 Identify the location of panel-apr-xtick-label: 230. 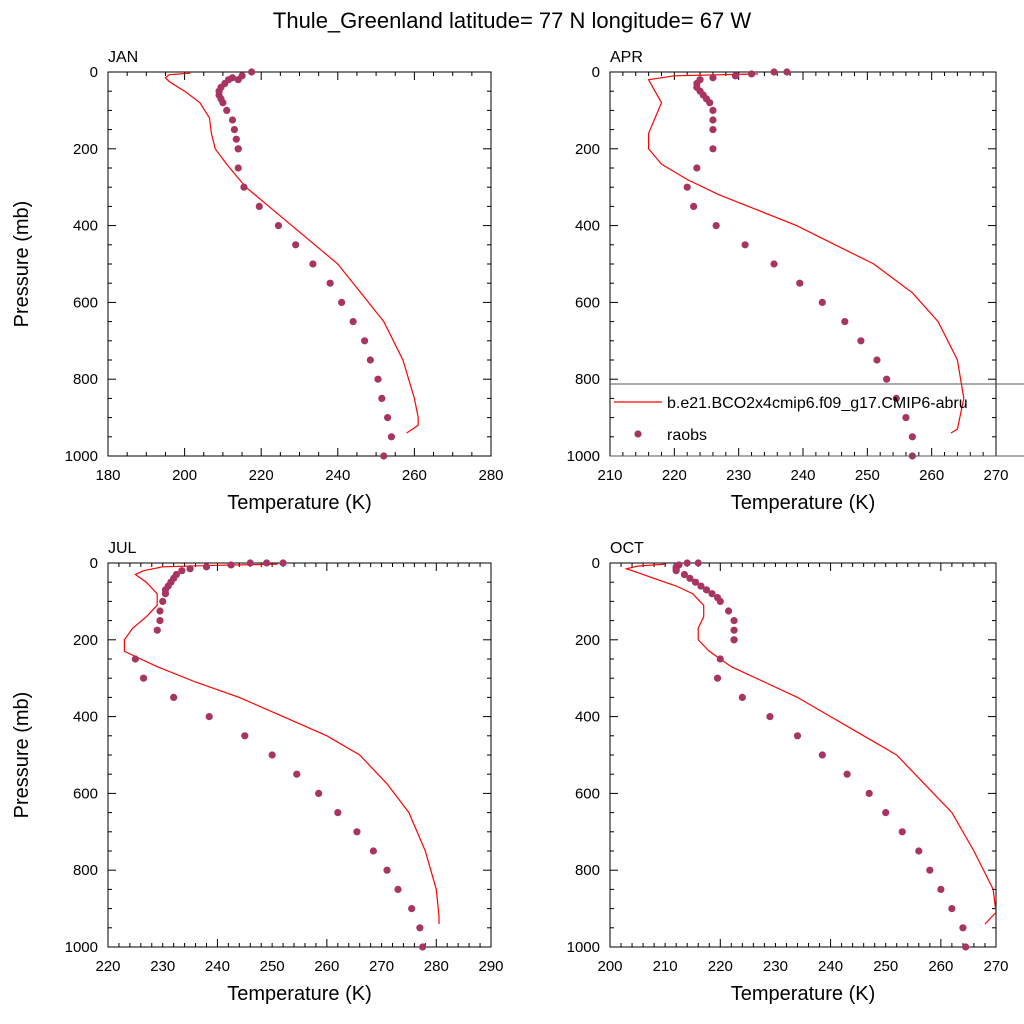
(738, 475).